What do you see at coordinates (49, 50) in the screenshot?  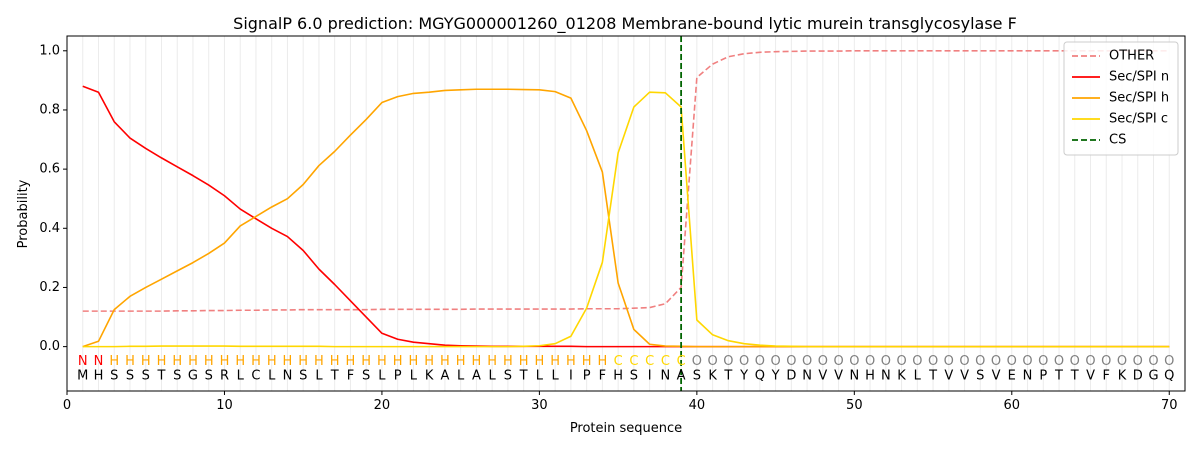 I see `y-tick-label: 1.0` at bounding box center [49, 50].